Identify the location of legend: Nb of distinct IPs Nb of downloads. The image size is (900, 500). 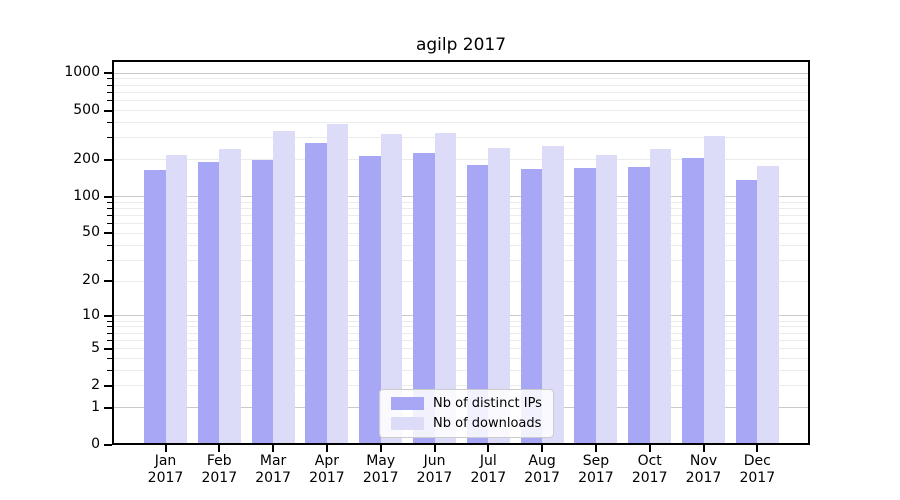
(466, 413).